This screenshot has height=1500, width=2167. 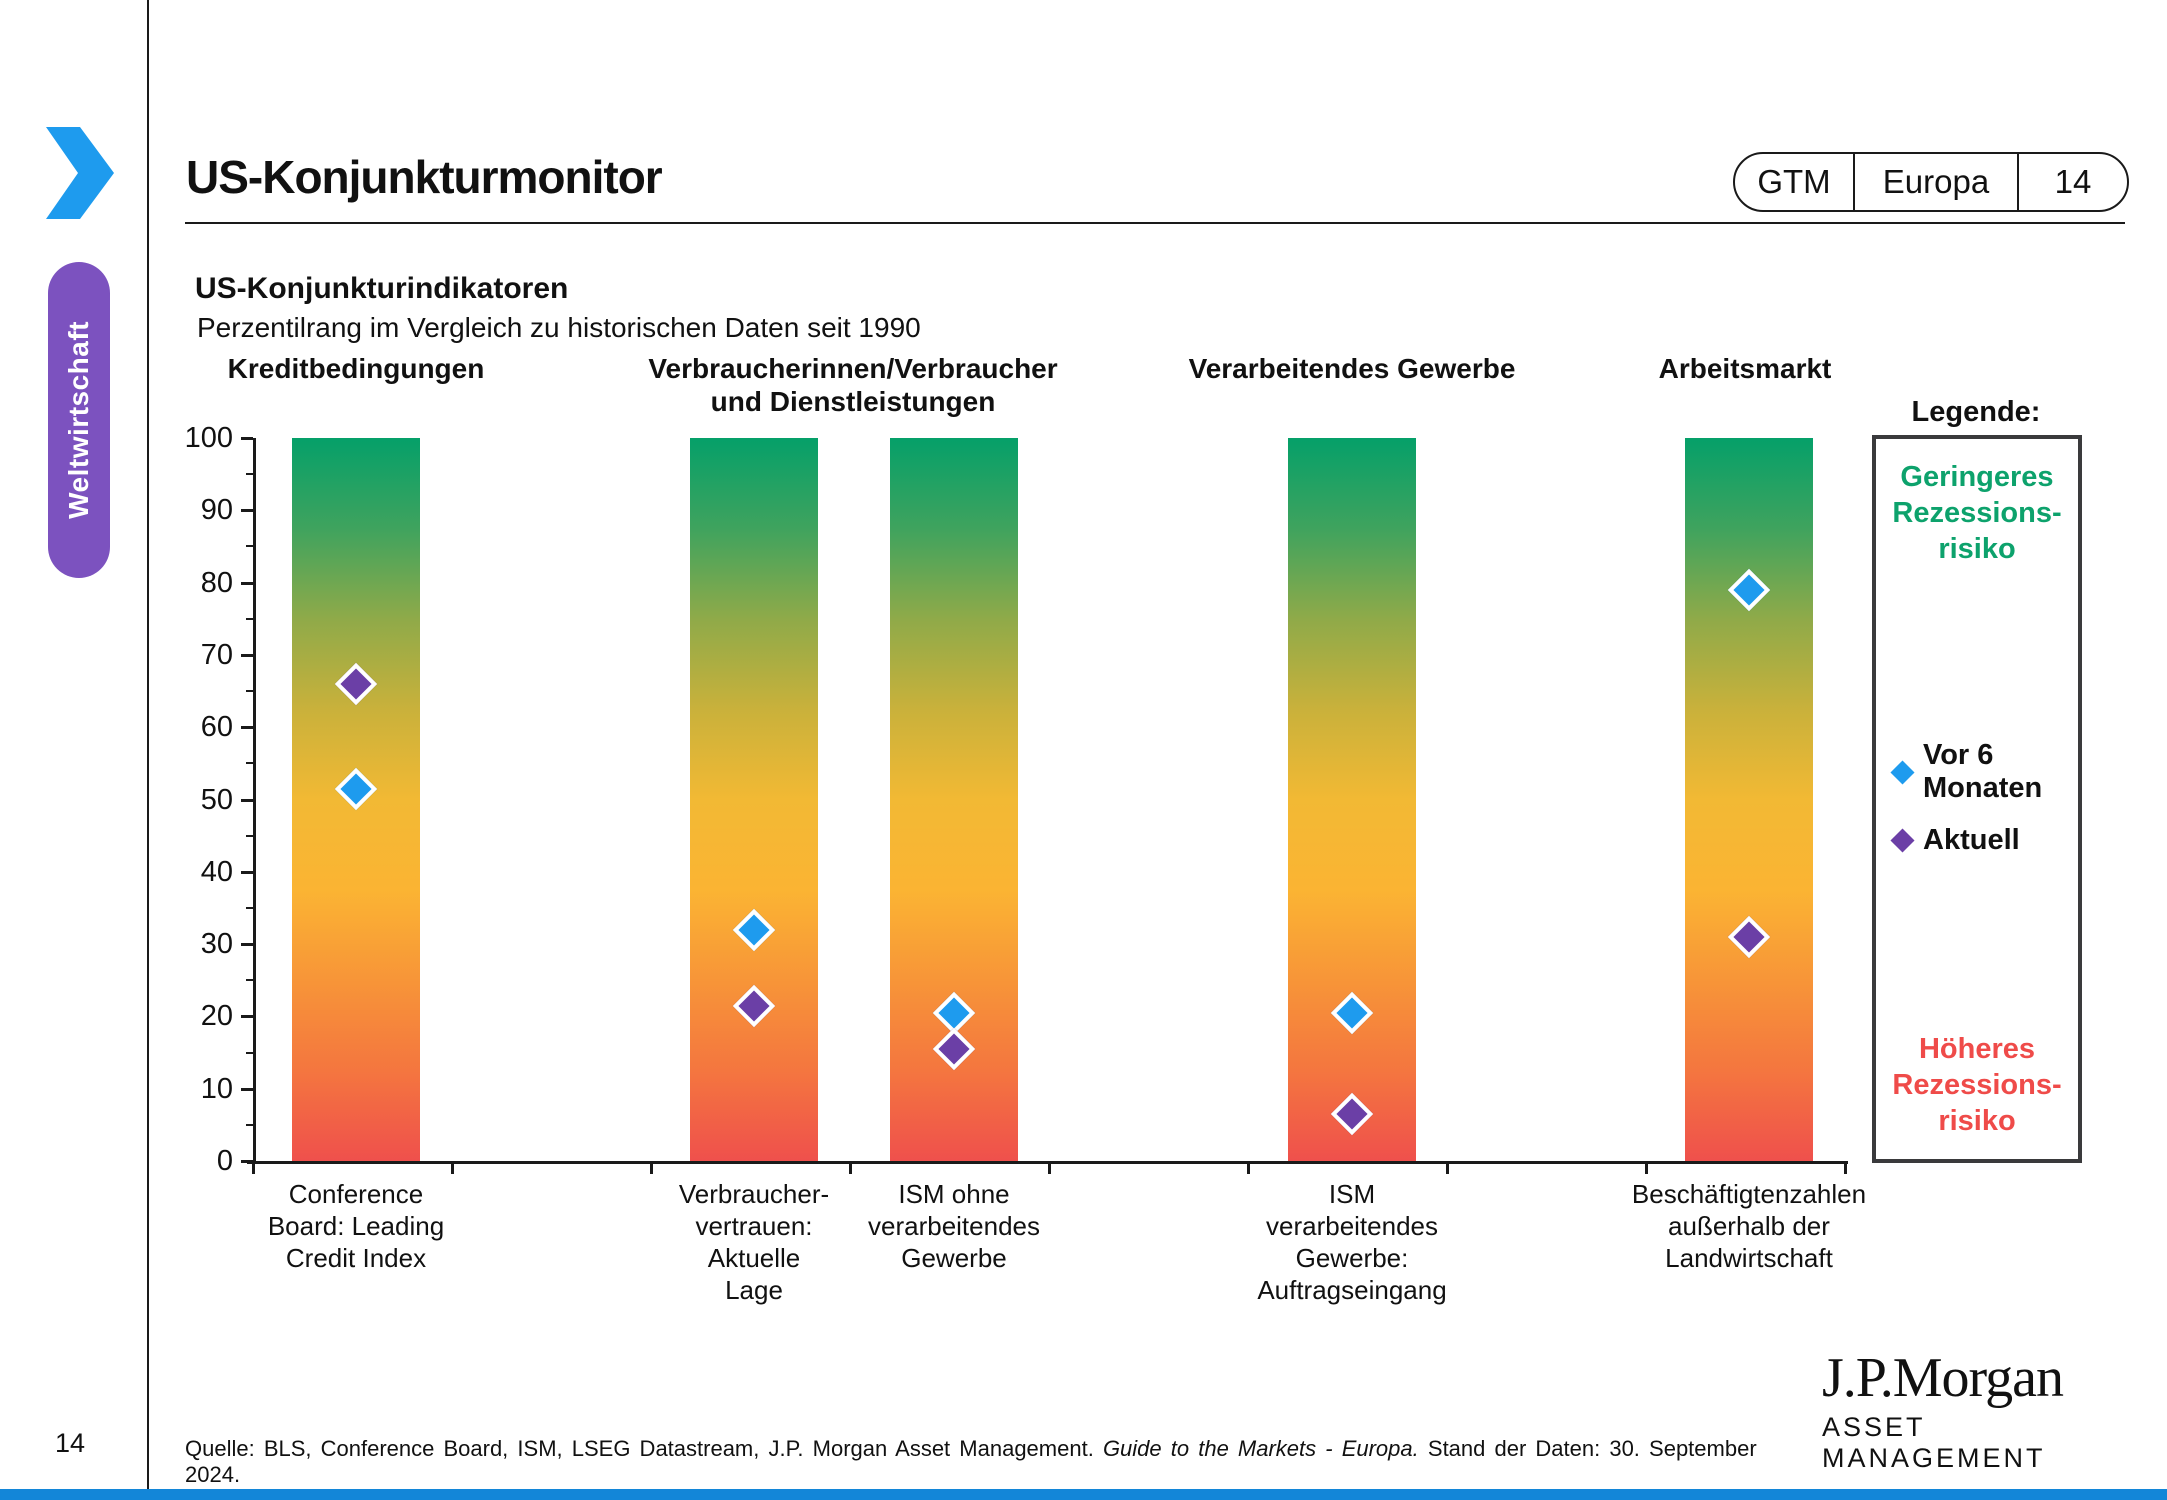 What do you see at coordinates (954, 1226) in the screenshot?
I see `category-label: ISM ohne verarbeitendes Gewerbe` at bounding box center [954, 1226].